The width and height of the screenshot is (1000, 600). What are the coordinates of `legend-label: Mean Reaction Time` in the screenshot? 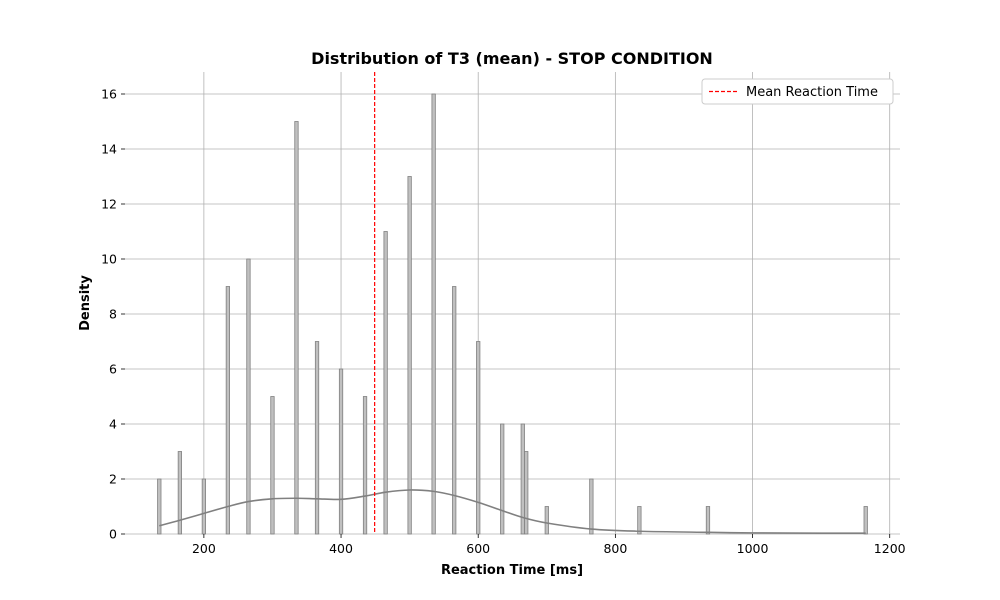 It's located at (812, 92).